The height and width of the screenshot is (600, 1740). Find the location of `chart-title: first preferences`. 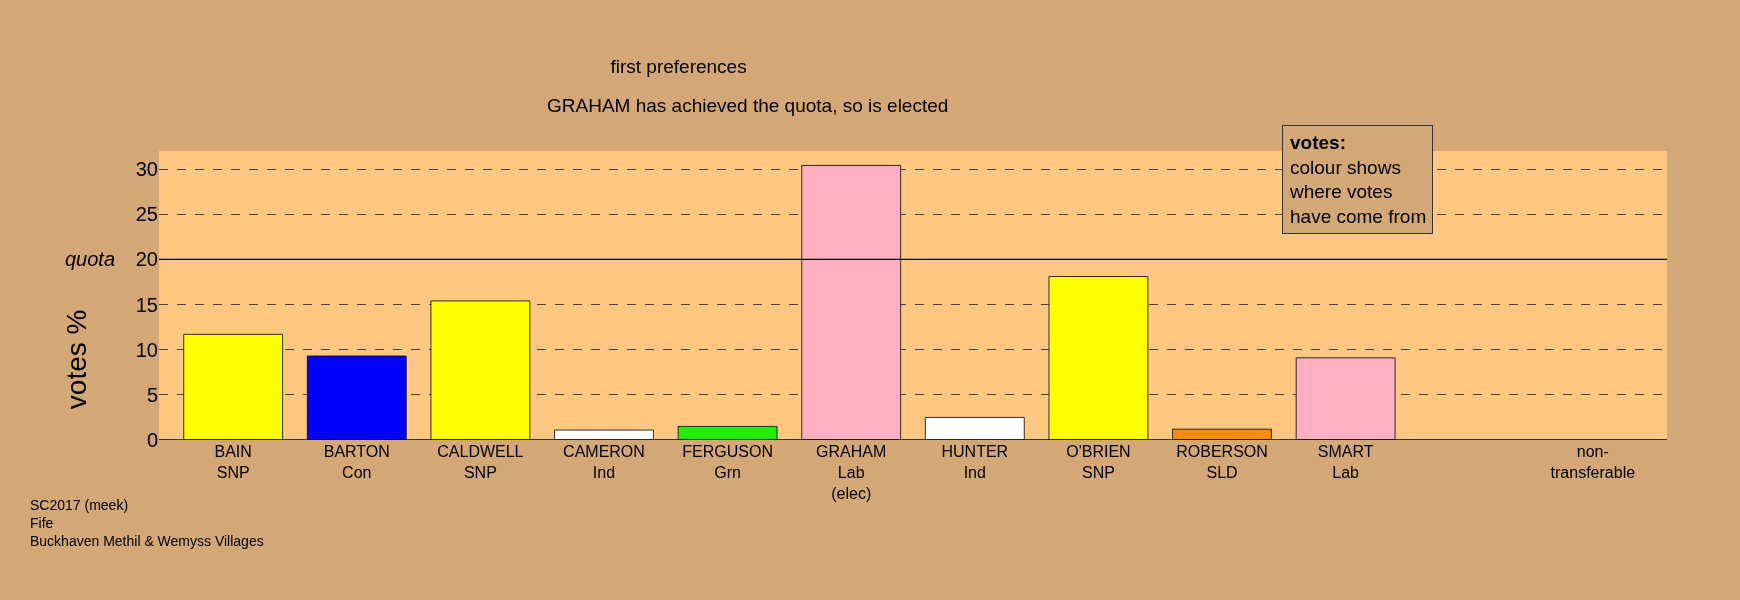

chart-title: first preferences is located at coordinates (678, 67).